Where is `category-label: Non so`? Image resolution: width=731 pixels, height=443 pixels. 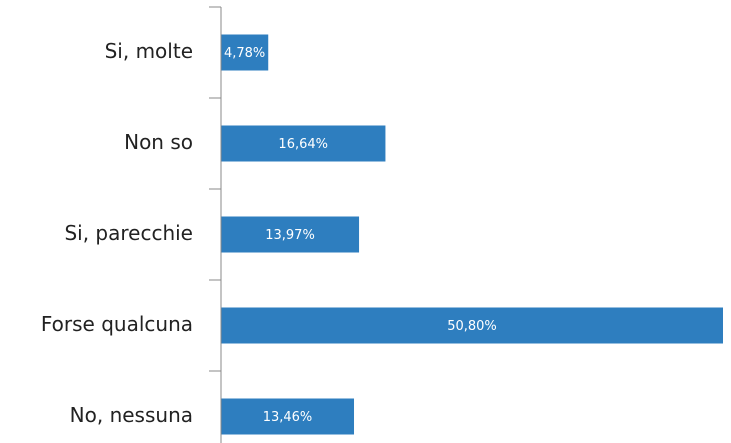 category-label: Non so is located at coordinates (158, 142).